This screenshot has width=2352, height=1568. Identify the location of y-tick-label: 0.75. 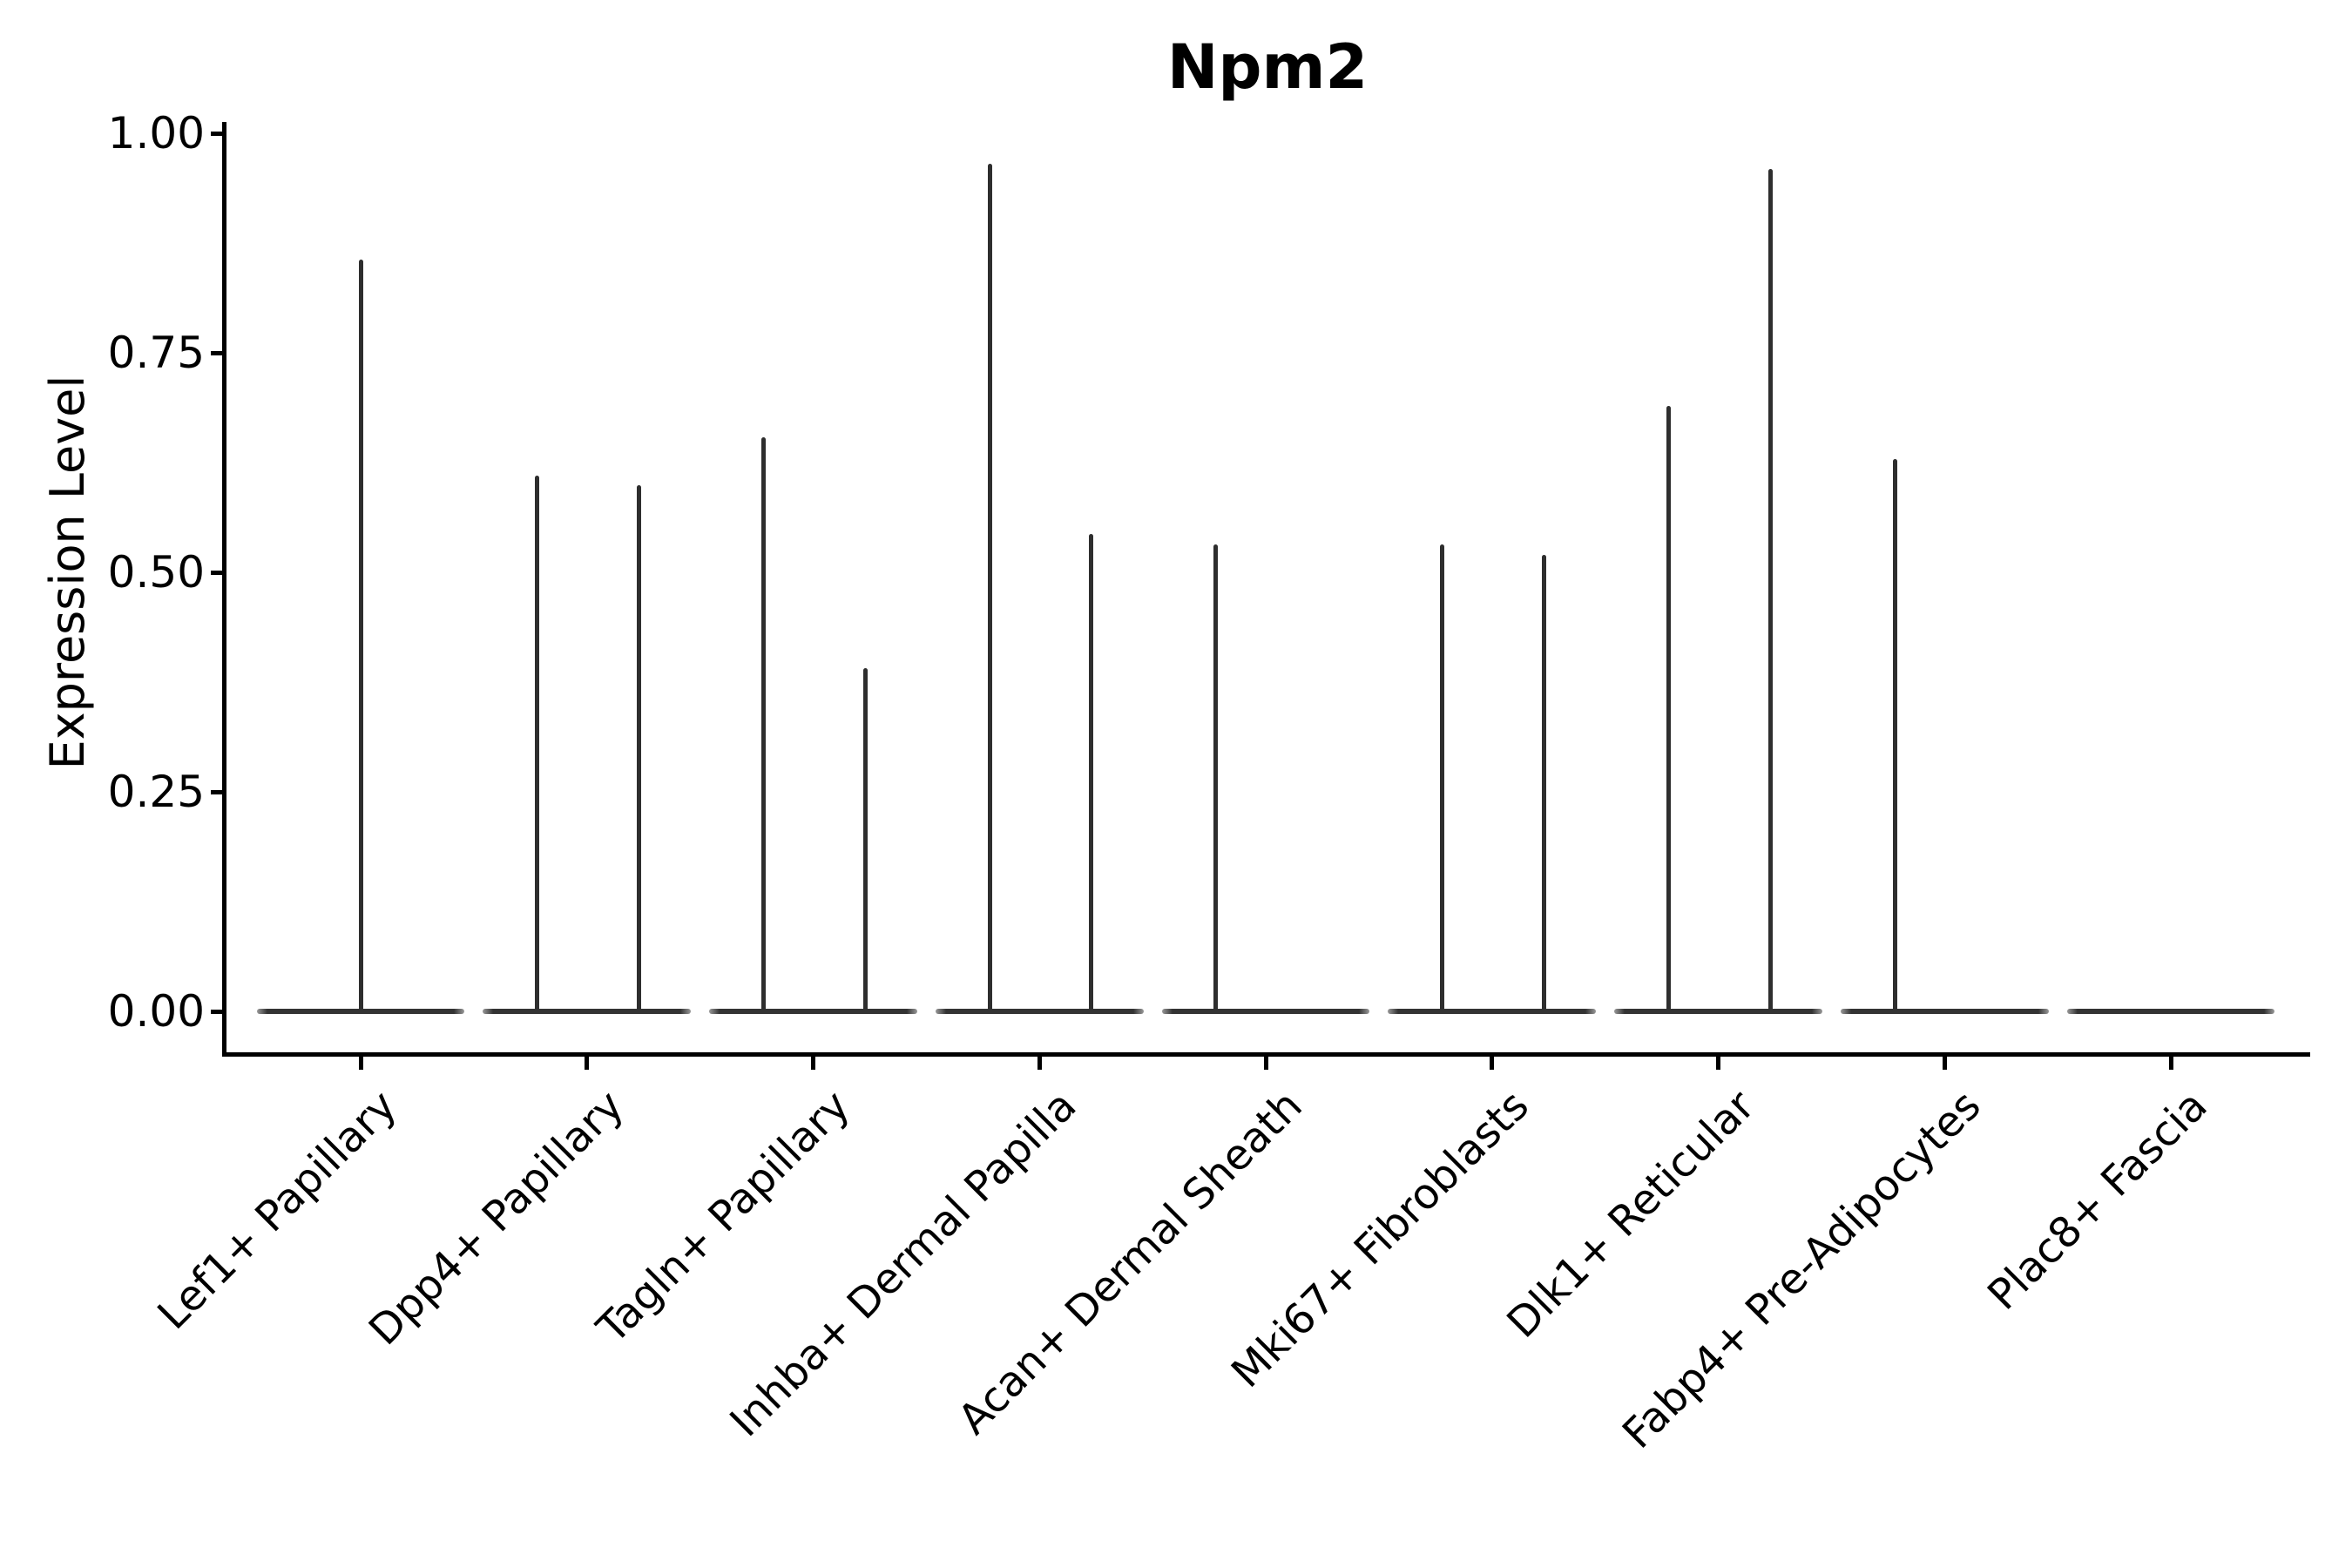
(156, 353).